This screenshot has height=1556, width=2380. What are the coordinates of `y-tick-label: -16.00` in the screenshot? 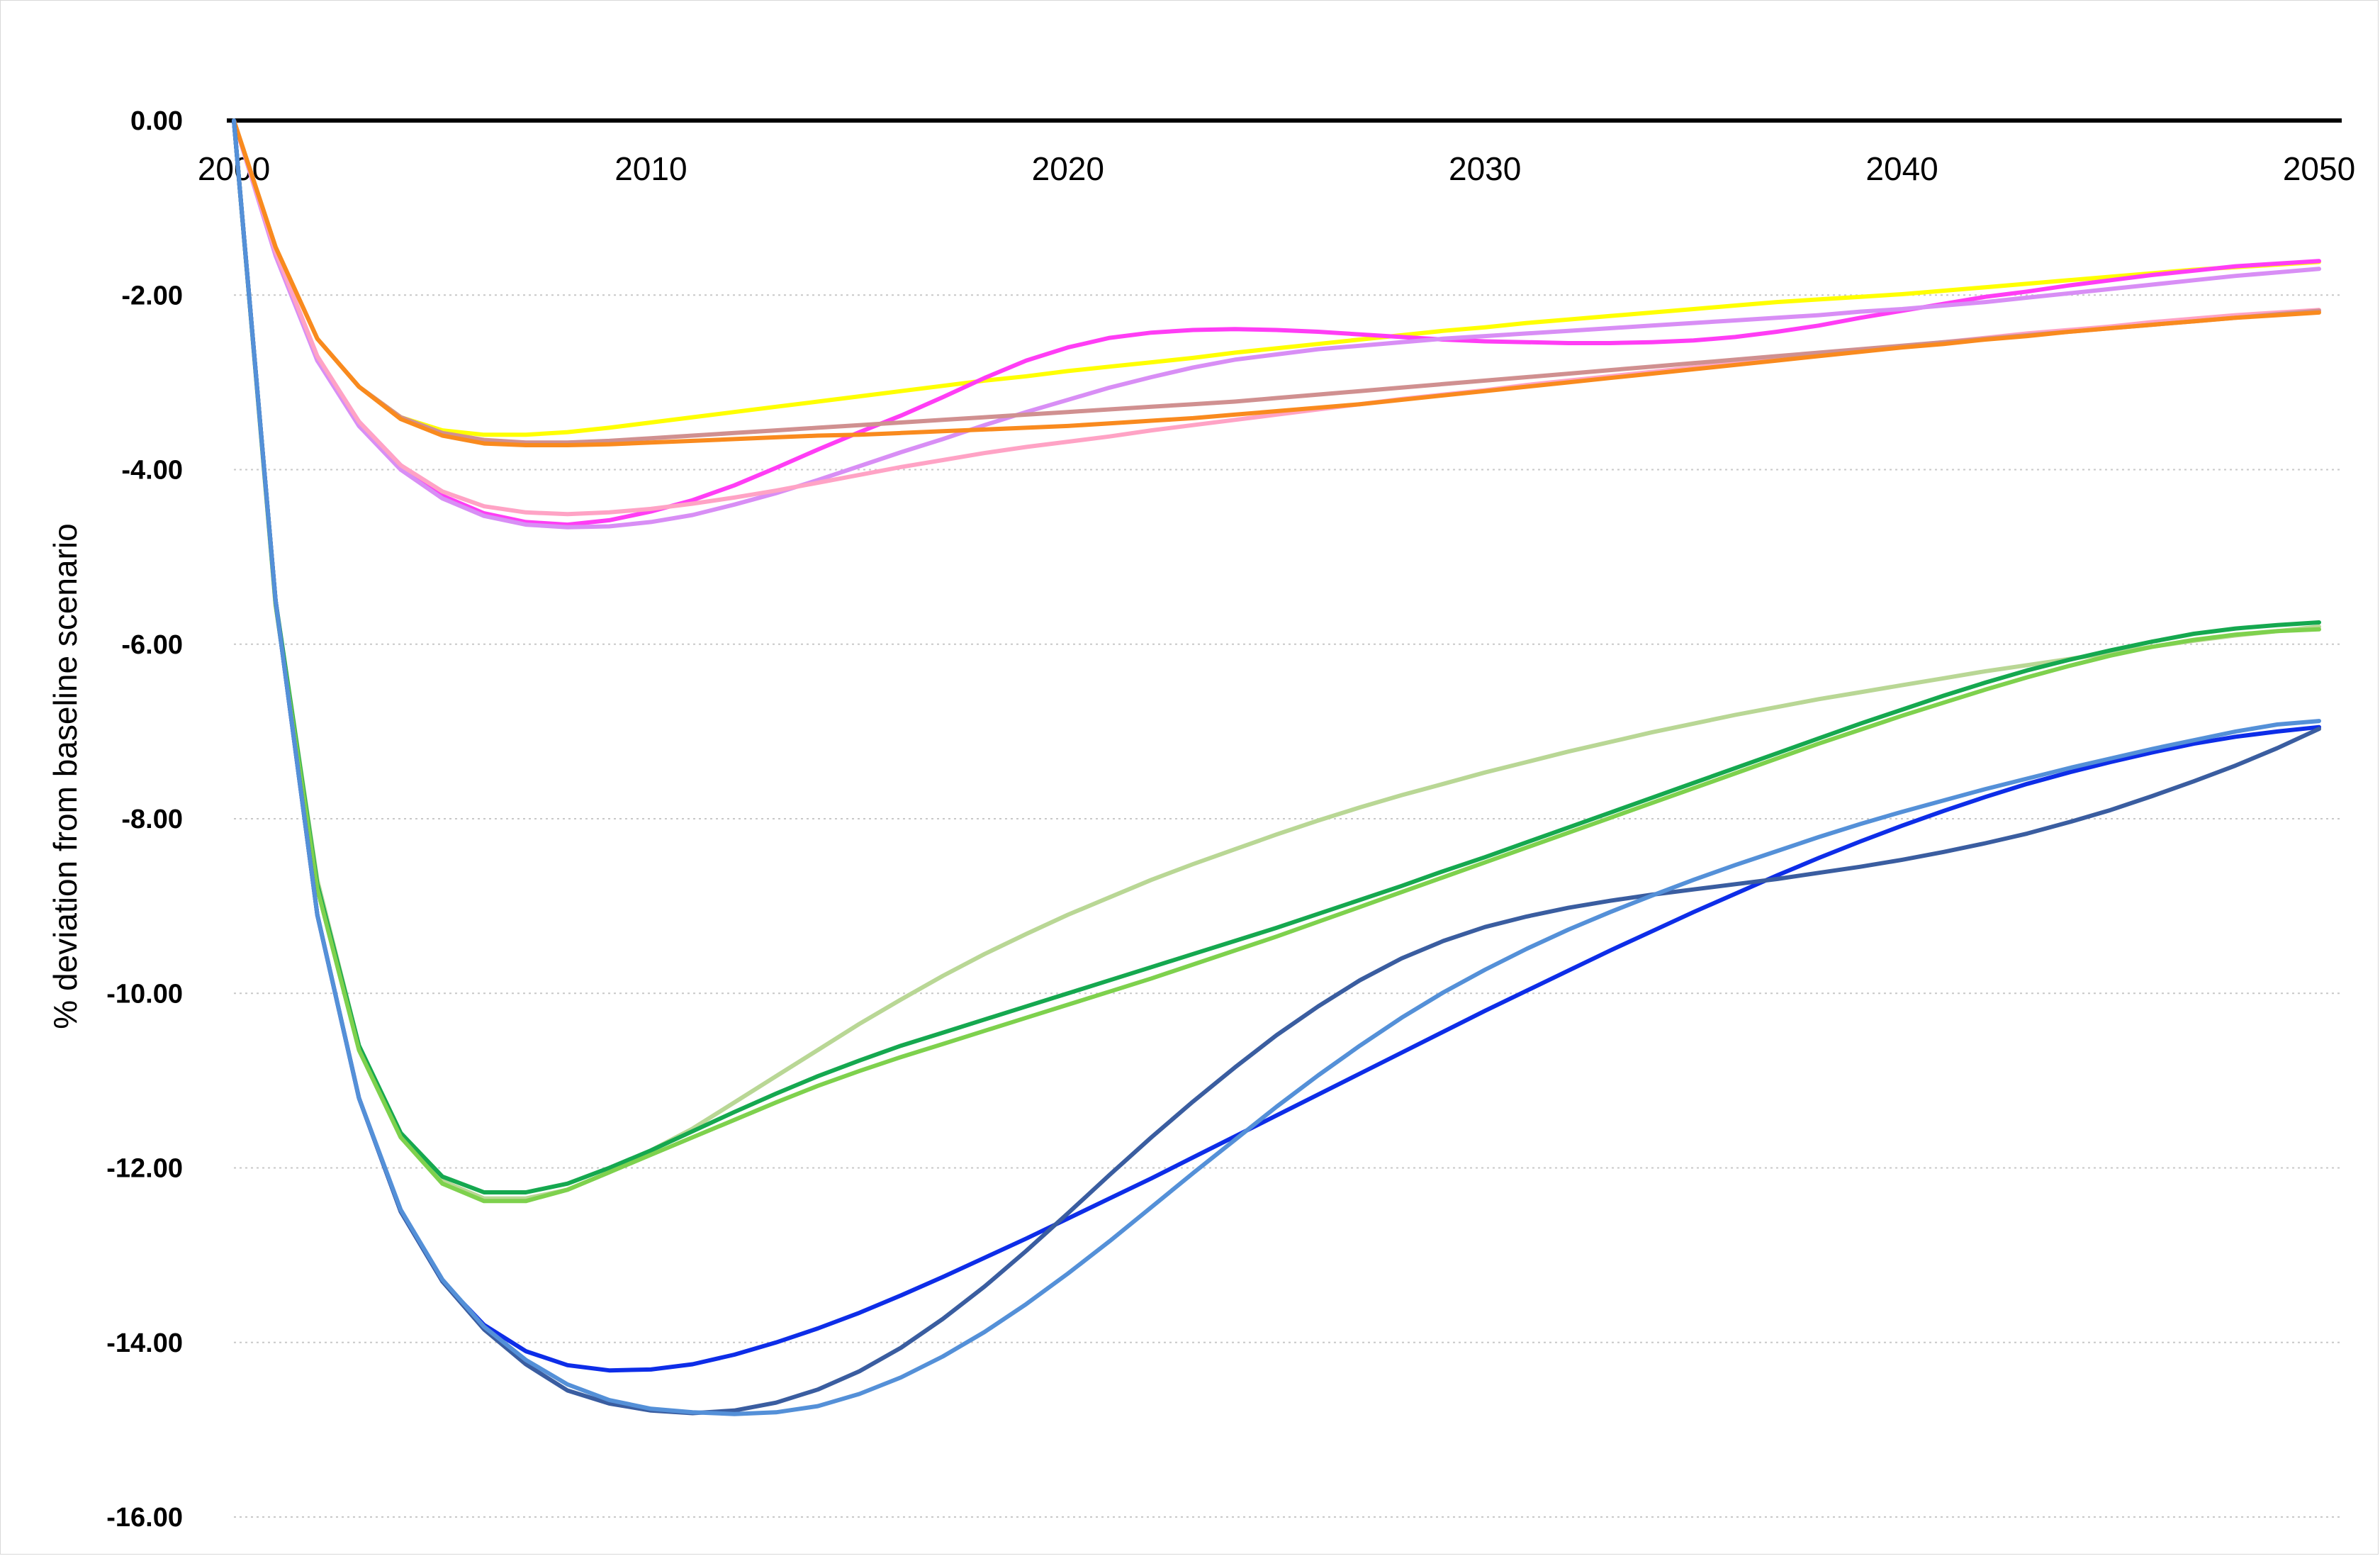 It's located at (144, 1518).